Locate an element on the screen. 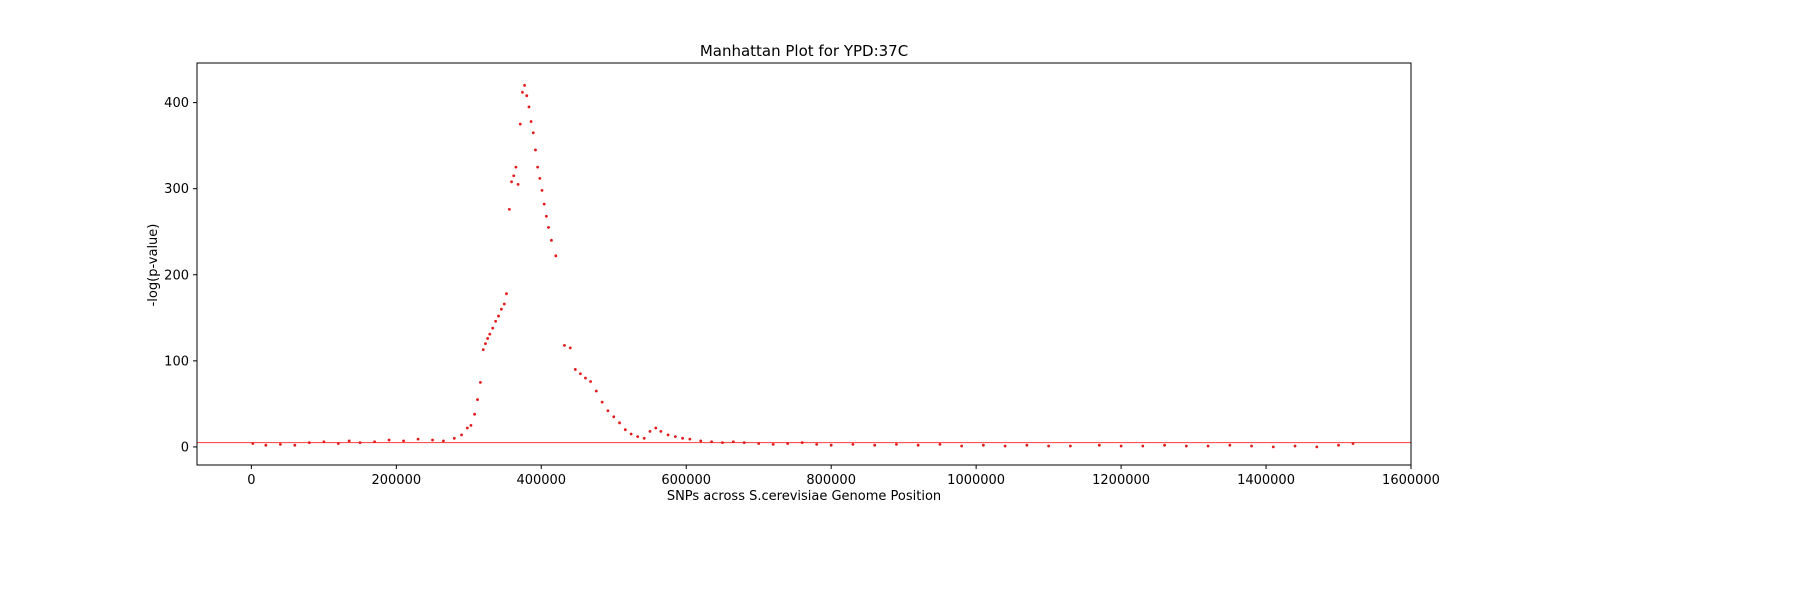  chart-title: Manhattan Plot for YPD:37C is located at coordinates (804, 51).